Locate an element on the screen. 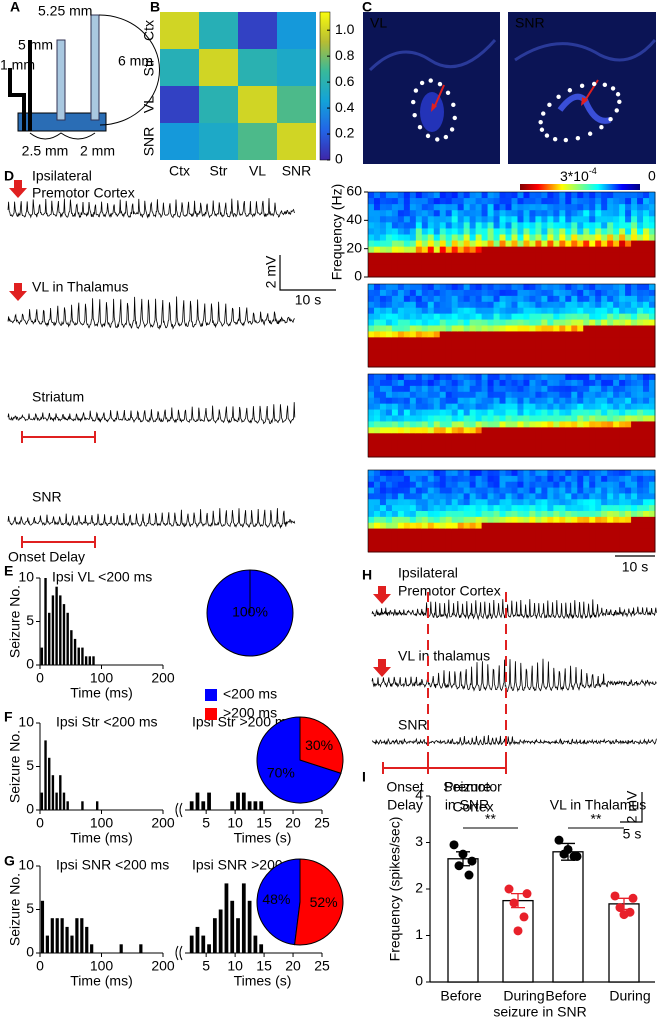 This screenshot has height=1022, width=659. colorbar is located at coordinates (325, 86).